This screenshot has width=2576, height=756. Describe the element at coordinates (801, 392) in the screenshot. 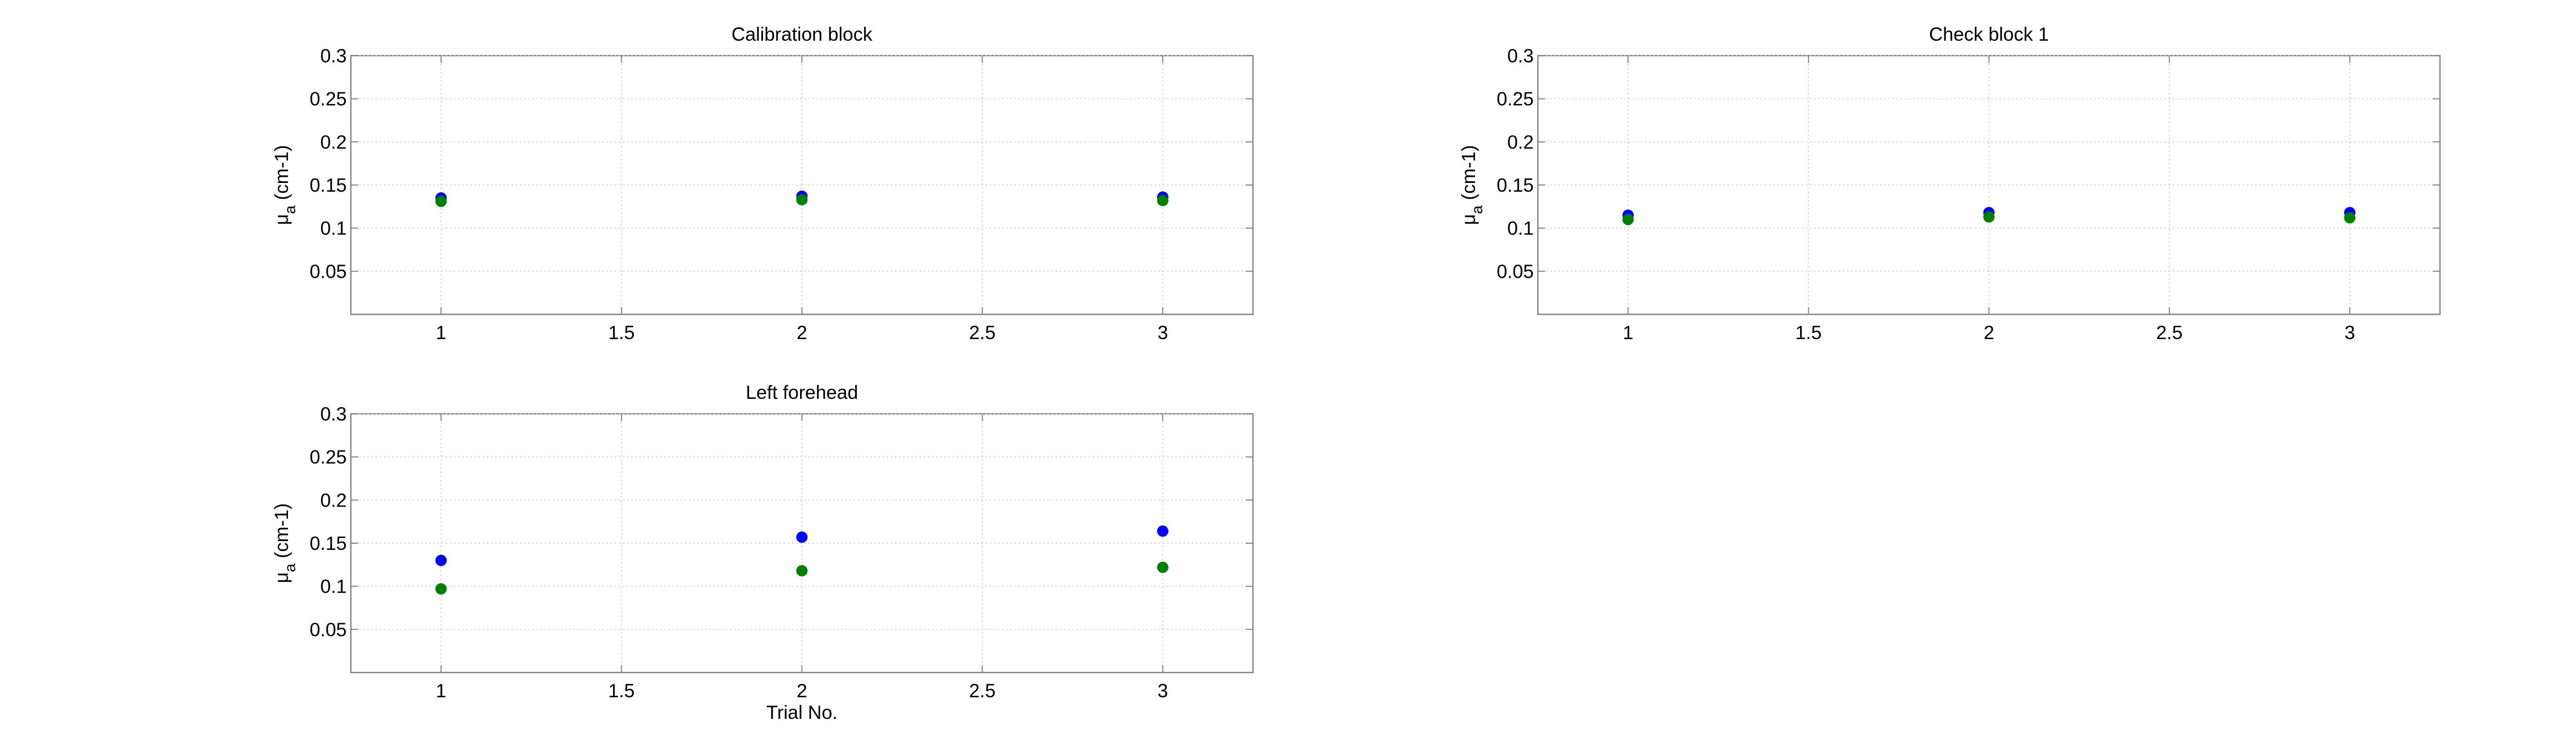

I see `chart-title: Left forehead` at that location.